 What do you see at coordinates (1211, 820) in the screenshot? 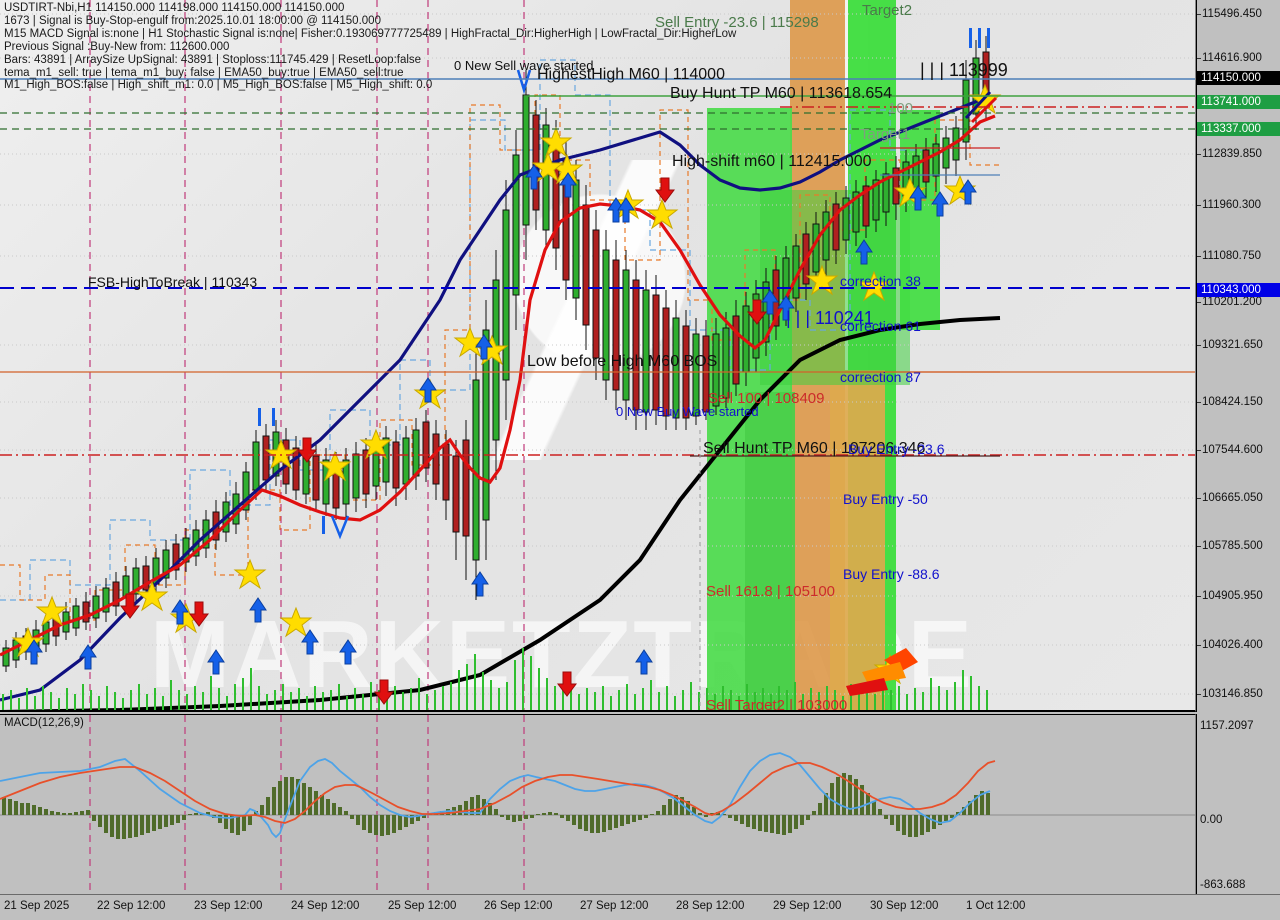
I see `macd-tick: 0.00` at bounding box center [1211, 820].